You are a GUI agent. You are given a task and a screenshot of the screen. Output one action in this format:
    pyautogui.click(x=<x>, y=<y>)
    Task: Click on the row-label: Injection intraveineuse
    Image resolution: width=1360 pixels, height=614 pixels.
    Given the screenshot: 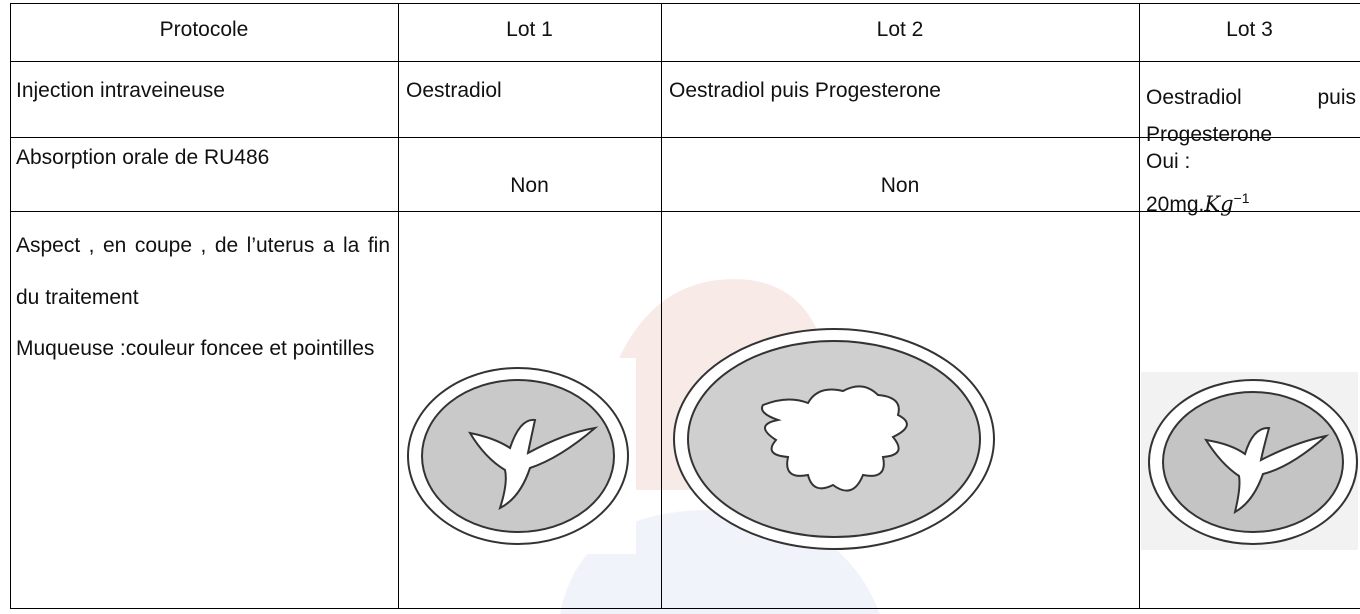 What is the action you would take?
    pyautogui.click(x=120, y=90)
    